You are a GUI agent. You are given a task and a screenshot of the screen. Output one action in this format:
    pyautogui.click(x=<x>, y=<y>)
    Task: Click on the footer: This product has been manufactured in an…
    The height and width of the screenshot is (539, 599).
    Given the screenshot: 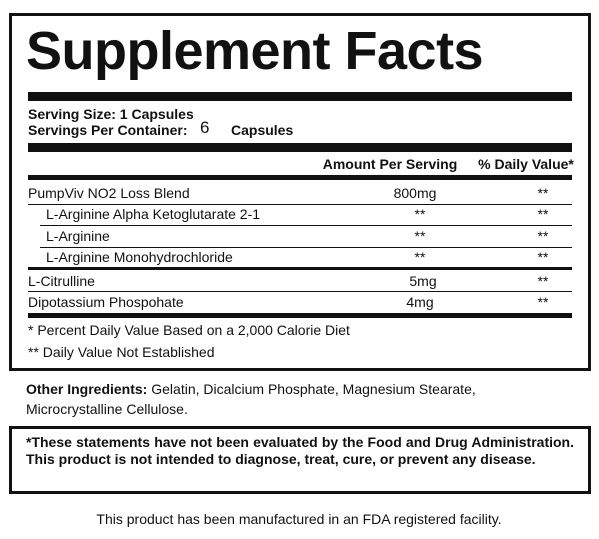 What is the action you would take?
    pyautogui.click(x=299, y=519)
    